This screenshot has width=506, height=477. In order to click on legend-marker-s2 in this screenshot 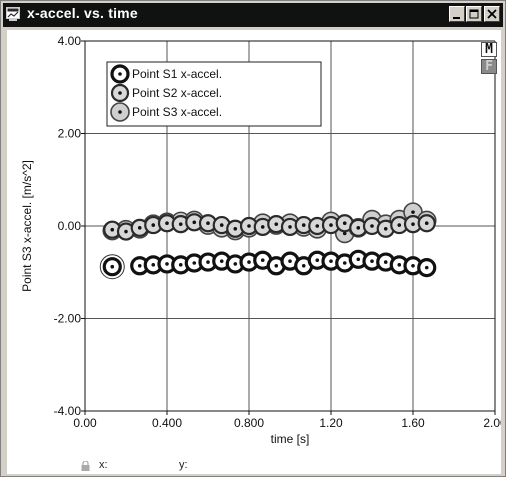, I will do `click(120, 93)`.